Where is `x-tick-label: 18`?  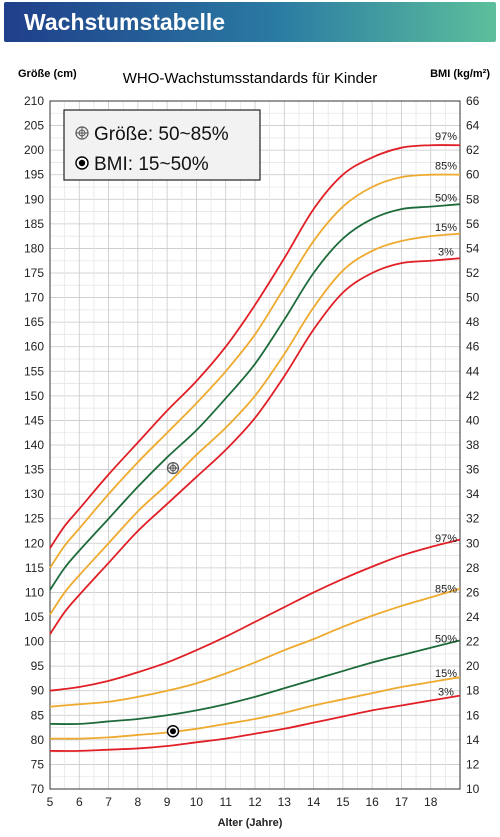 x-tick-label: 18 is located at coordinates (431, 802).